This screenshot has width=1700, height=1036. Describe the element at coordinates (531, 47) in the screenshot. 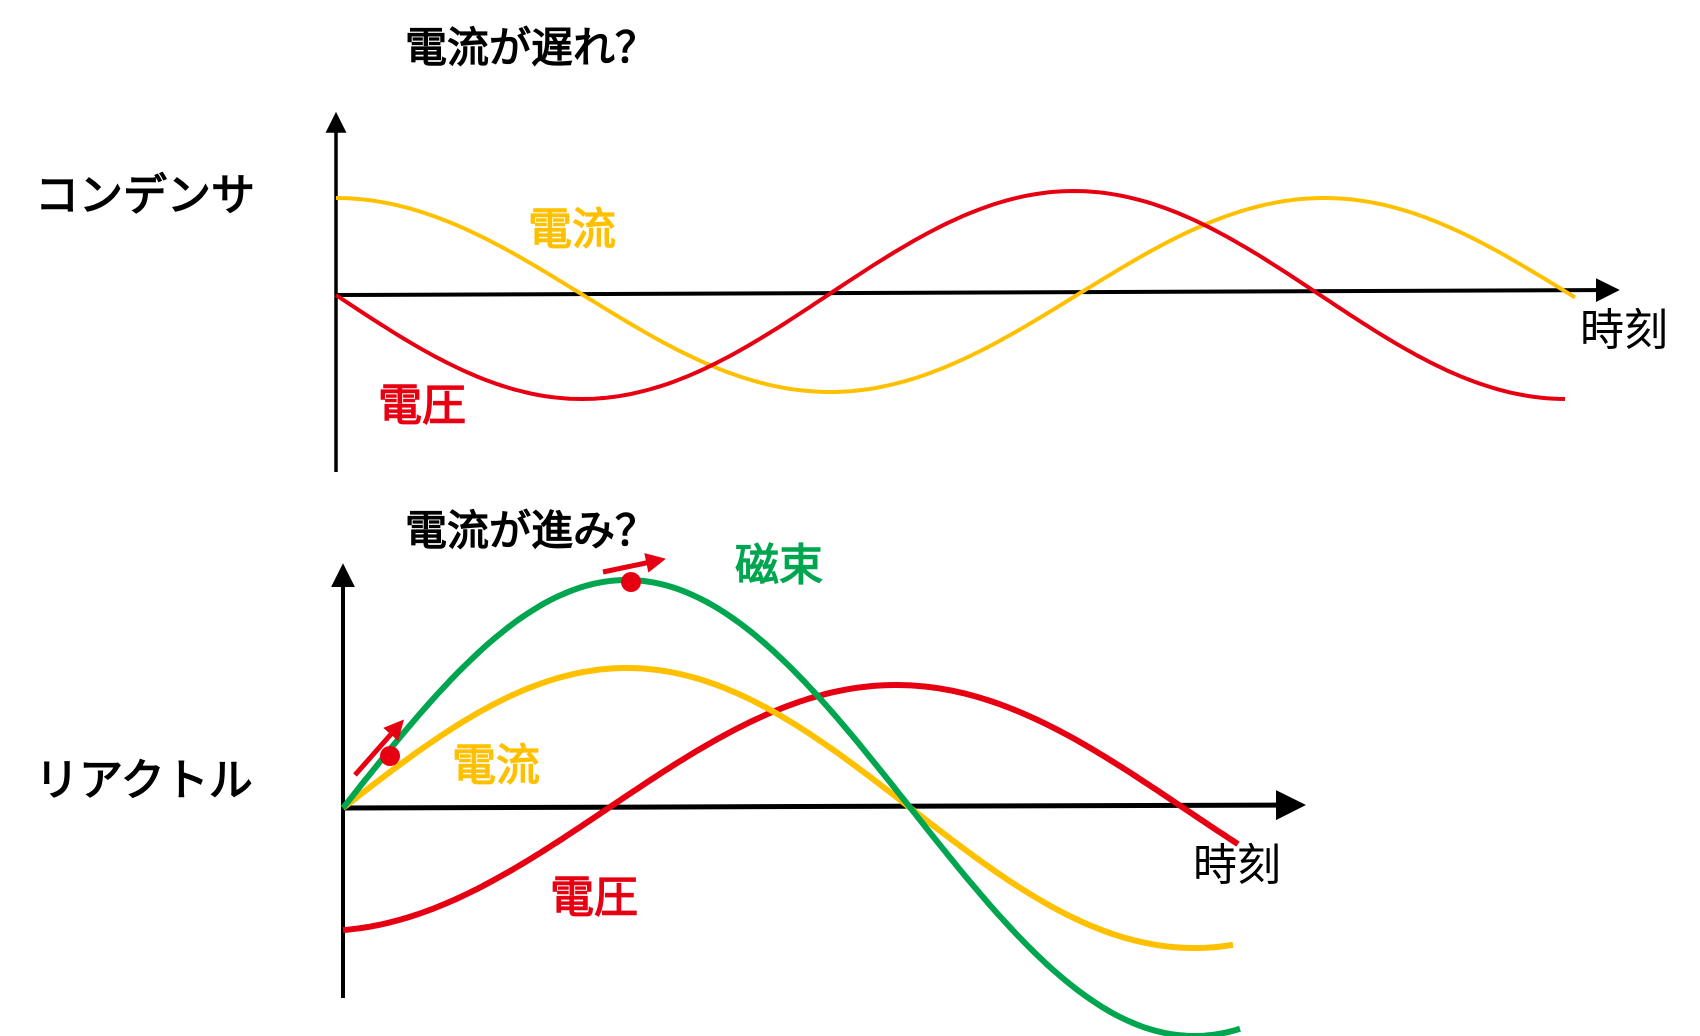

I see `capacitor-title: 電流が遅れ？` at that location.